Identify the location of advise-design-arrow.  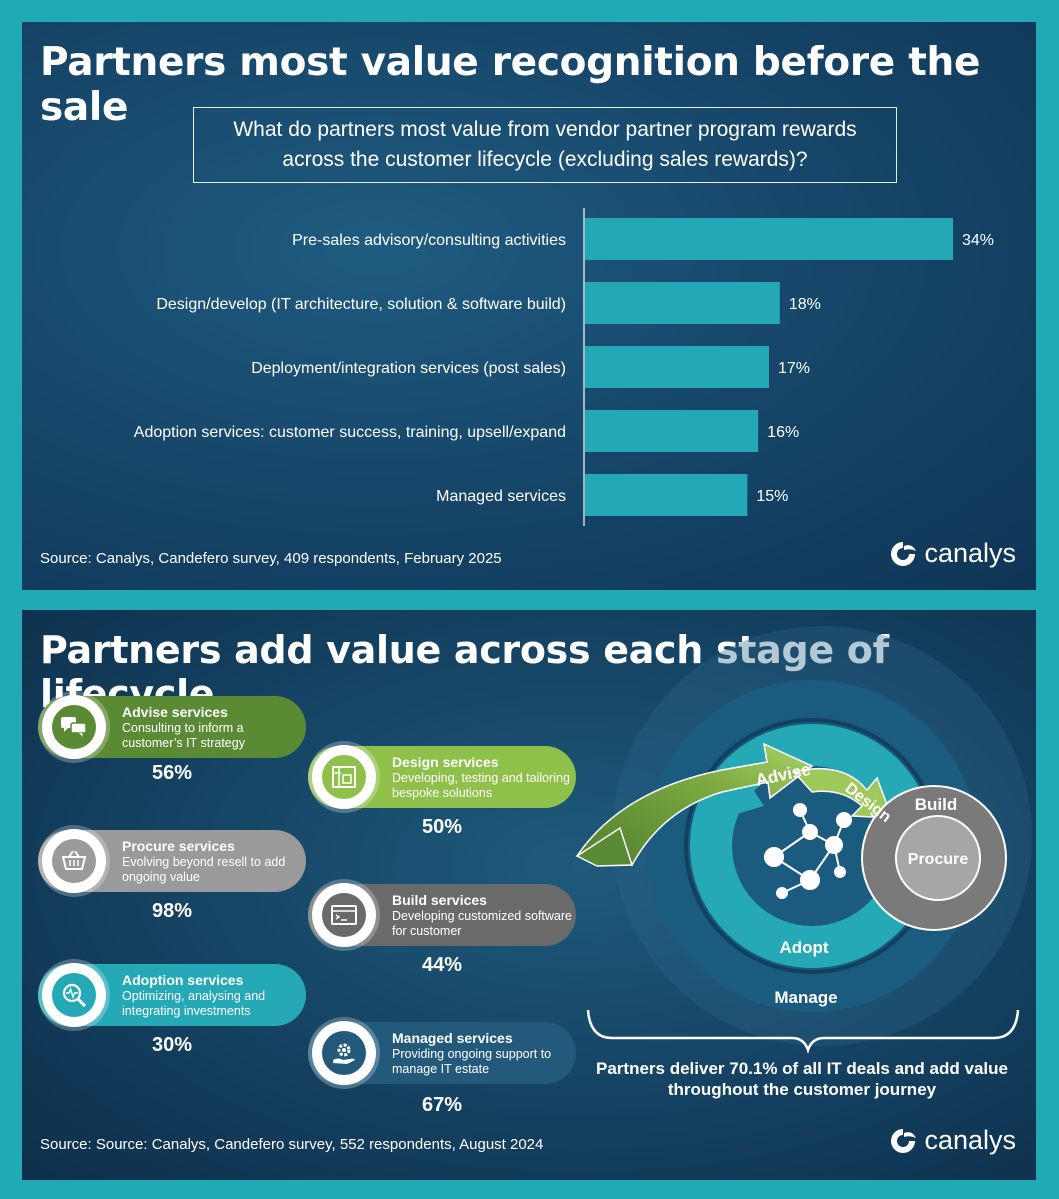
(694, 804).